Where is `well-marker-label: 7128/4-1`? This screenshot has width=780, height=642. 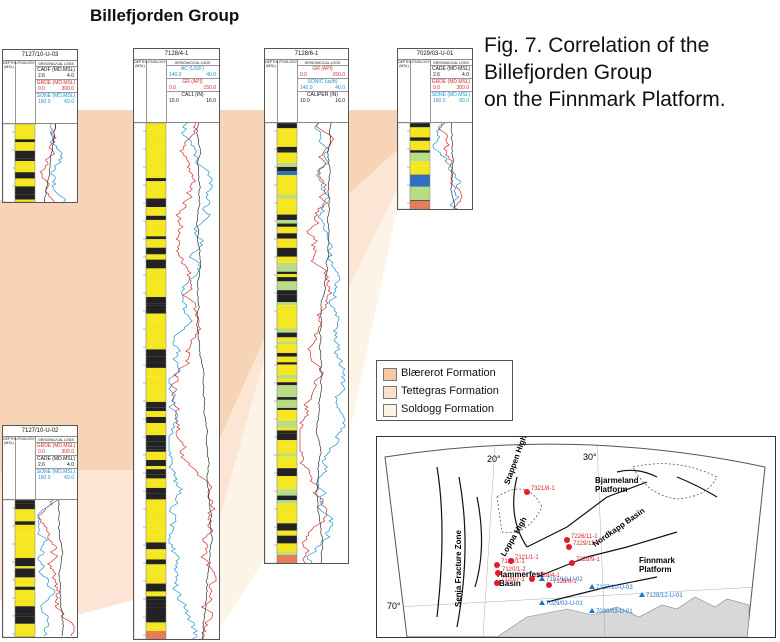
well-marker-label: 7128/4-1 is located at coordinates (548, 576).